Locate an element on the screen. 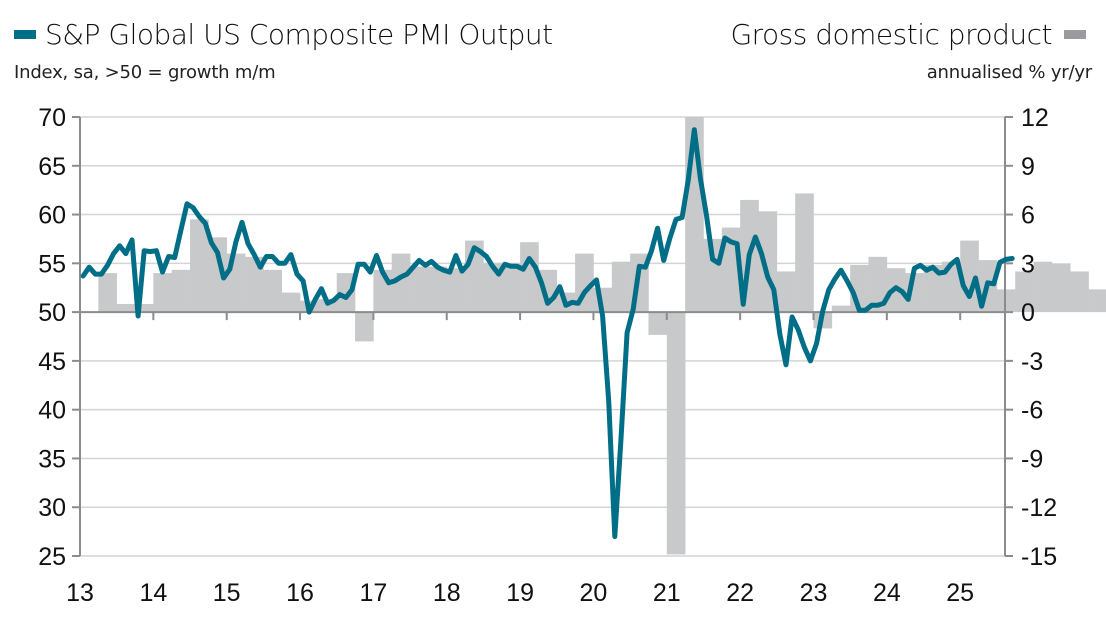 The image size is (1106, 619). x-tick-label: 14 is located at coordinates (153, 593).